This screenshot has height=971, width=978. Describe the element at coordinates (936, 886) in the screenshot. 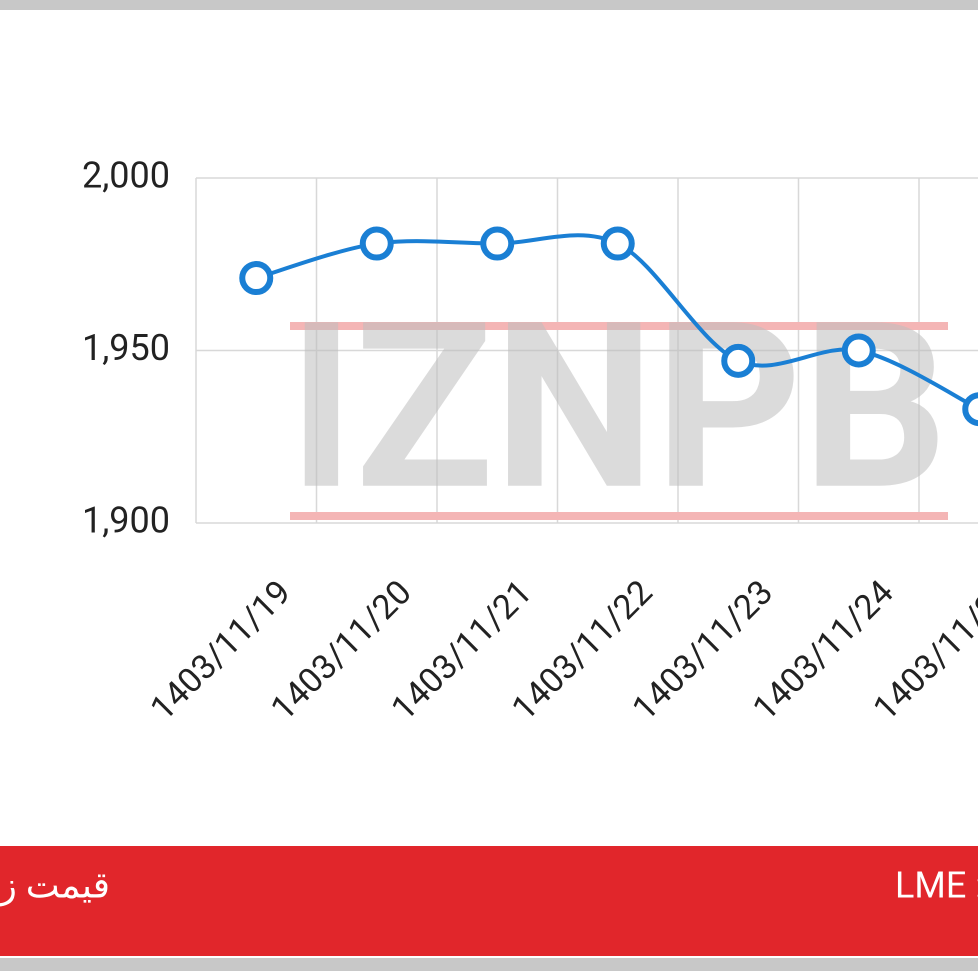

I see `source: منبع : LME` at that location.